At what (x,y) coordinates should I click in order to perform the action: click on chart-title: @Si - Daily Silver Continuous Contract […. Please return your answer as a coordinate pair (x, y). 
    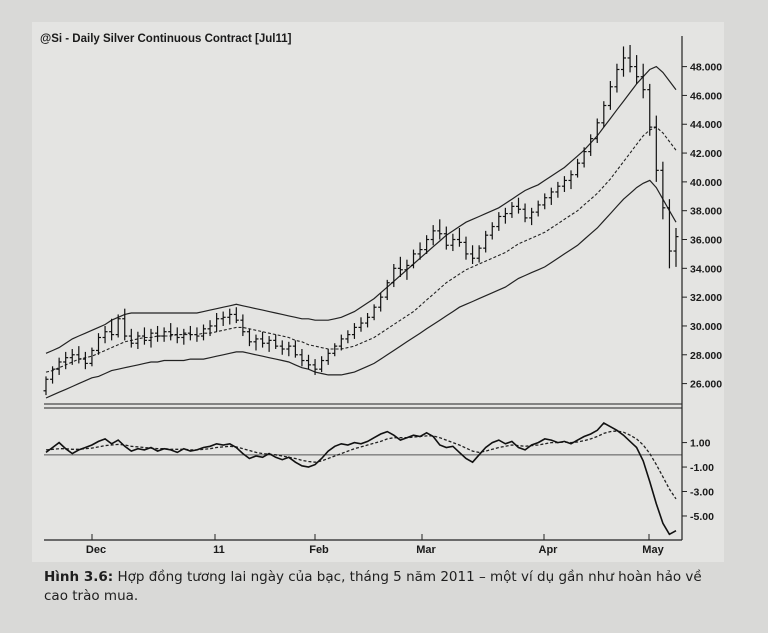
    Looking at the image, I should click on (166, 39).